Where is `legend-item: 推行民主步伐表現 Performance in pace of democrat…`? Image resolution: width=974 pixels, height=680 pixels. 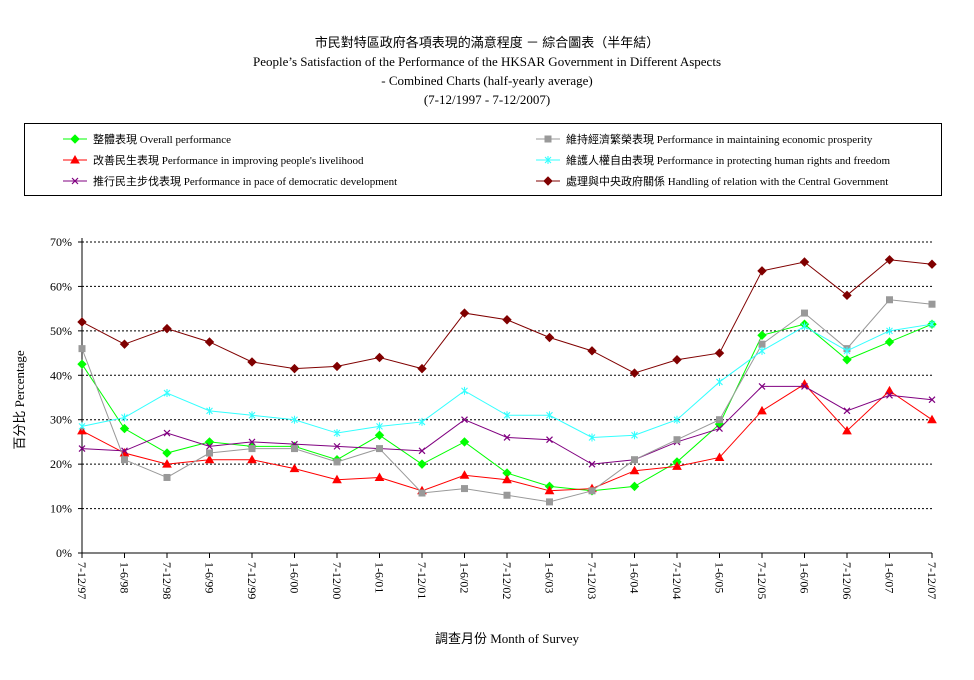
legend-item: 推行民主步伐表現 Performance in pace of democrat… is located at coordinates (230, 181).